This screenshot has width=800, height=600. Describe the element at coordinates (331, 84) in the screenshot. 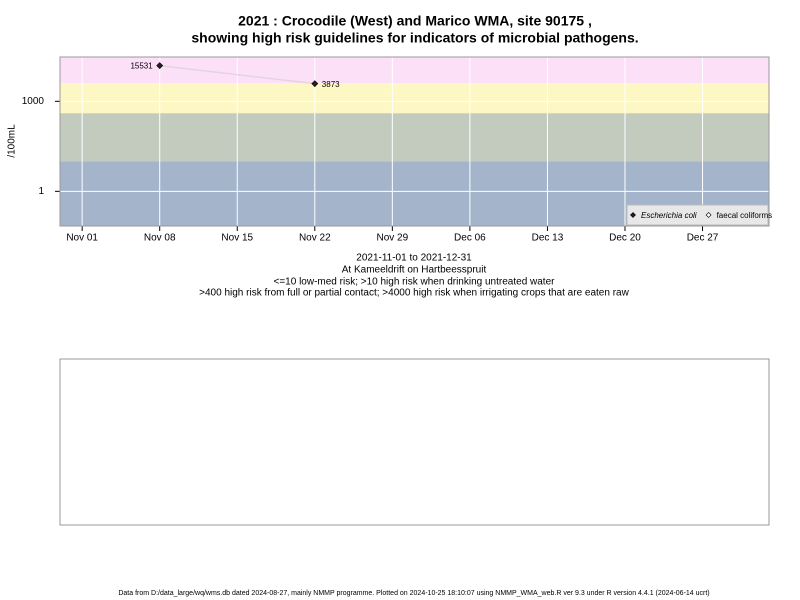

I see `data-label: 3873` at that location.